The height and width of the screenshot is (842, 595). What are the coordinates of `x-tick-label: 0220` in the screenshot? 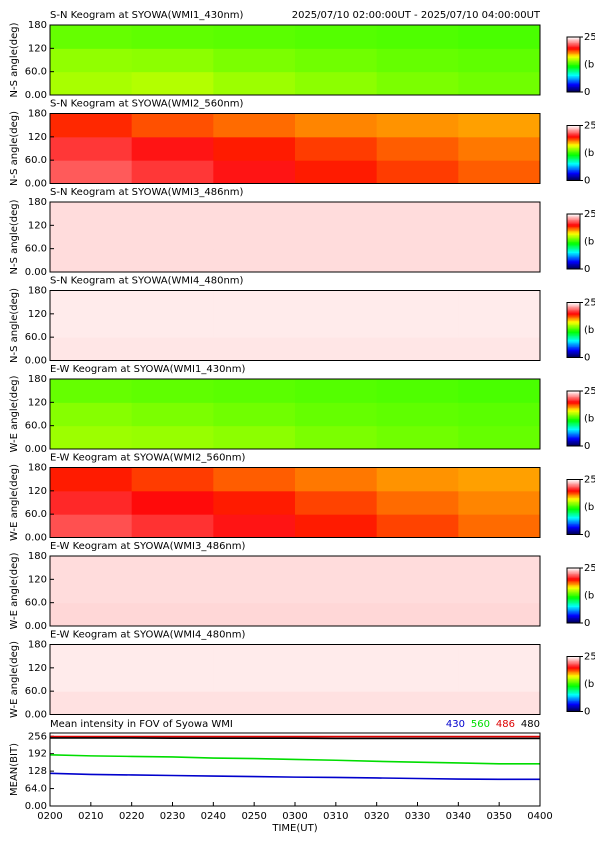 It's located at (131, 816).